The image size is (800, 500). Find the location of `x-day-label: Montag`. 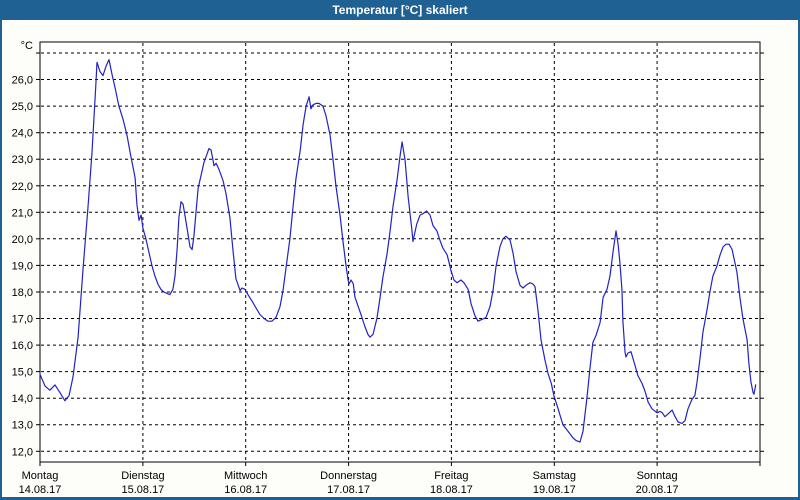

x-day-label: Montag is located at coordinates (40, 476).